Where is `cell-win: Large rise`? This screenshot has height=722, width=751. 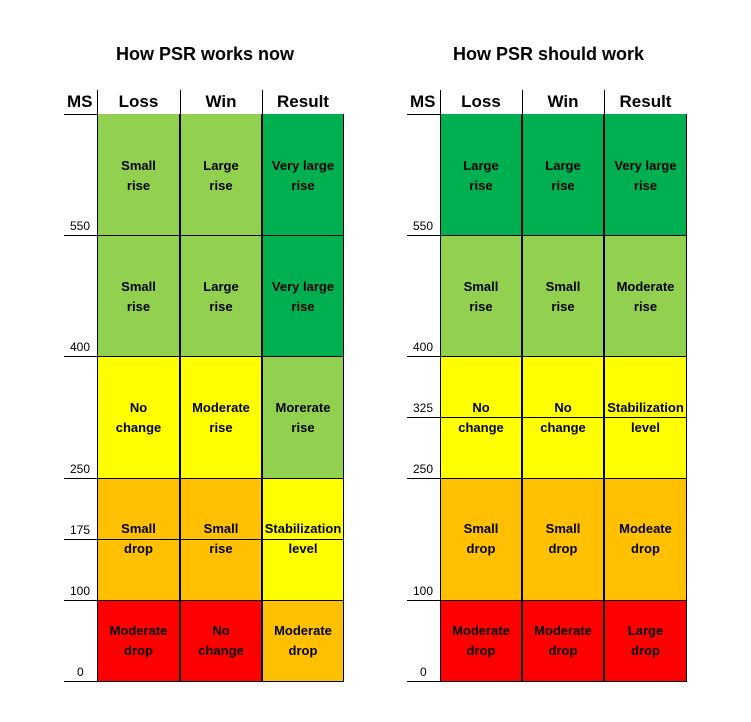 cell-win: Large rise is located at coordinates (221, 295).